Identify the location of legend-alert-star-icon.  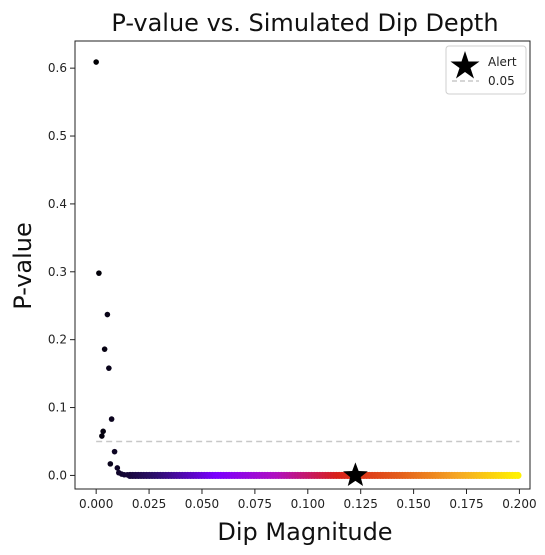
(465, 65).